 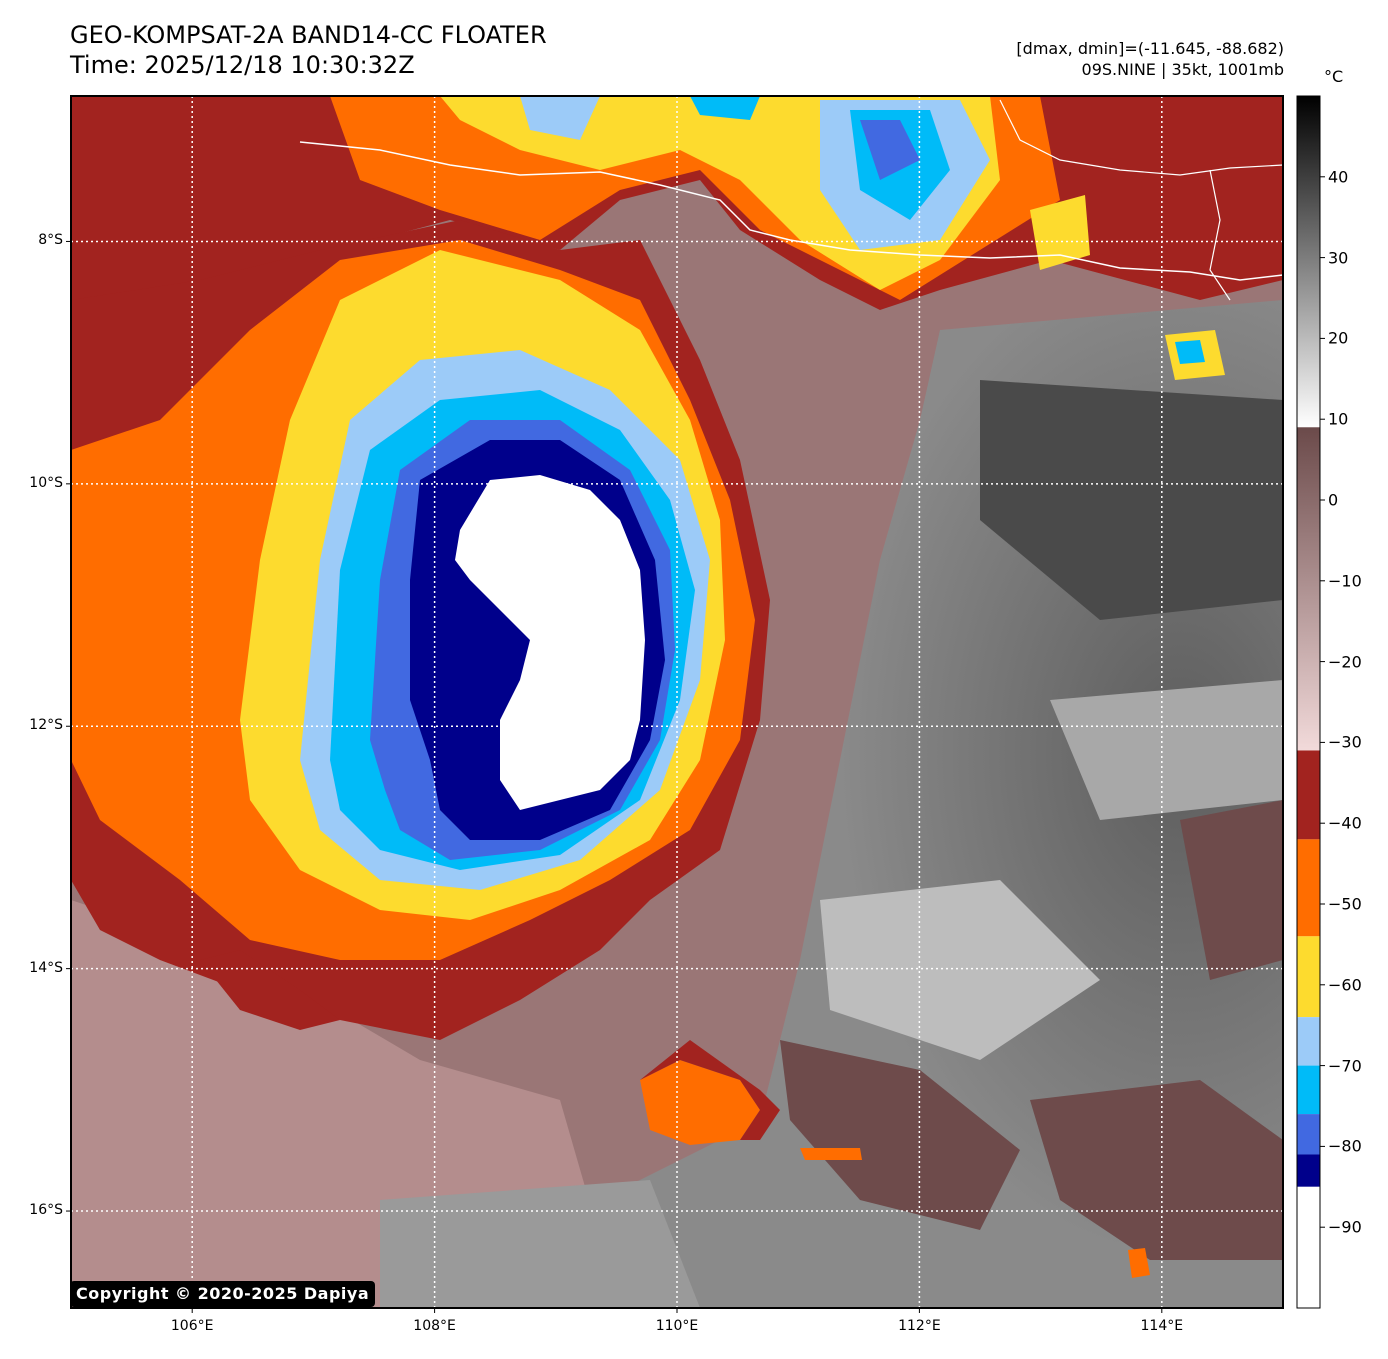 What do you see at coordinates (1345, 581) in the screenshot?
I see `colorbar-label: −10` at bounding box center [1345, 581].